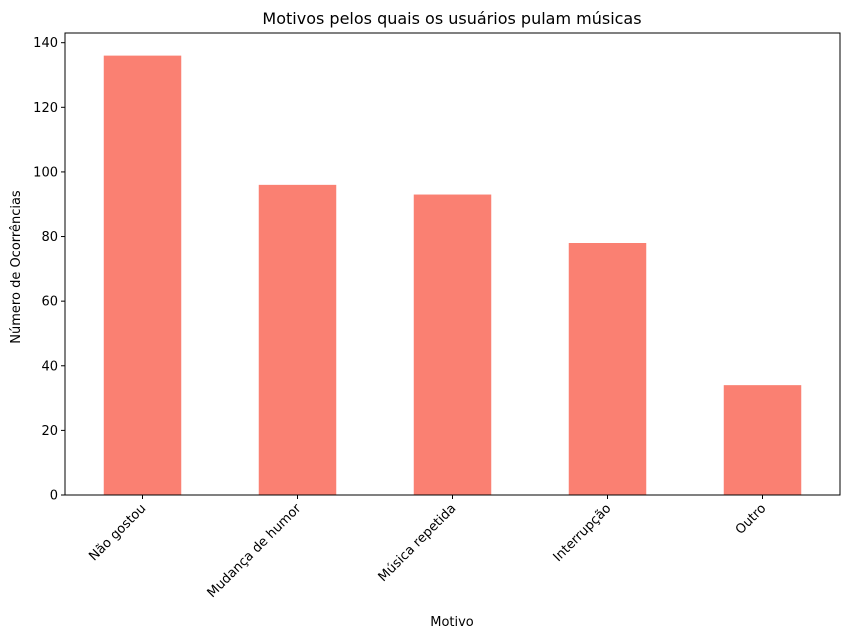  I want to click on x-tick-label: Mudança de humor, so click(255, 551).